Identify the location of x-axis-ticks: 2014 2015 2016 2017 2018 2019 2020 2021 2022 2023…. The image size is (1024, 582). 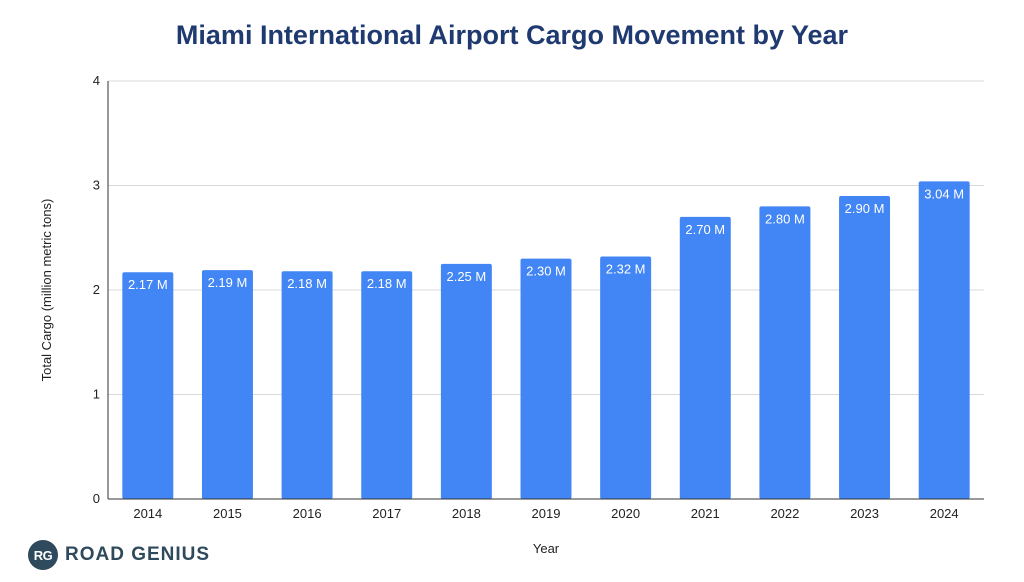
(545, 513).